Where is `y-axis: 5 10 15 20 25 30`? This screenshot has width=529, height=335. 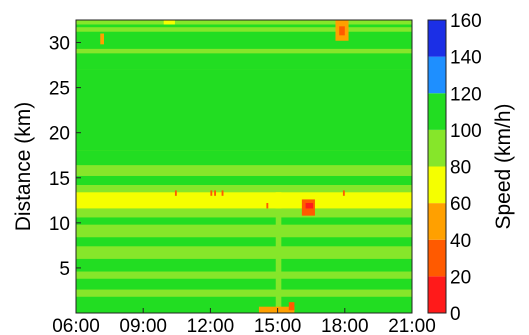
y-axis: 5 10 15 20 25 30 is located at coordinates (65, 157).